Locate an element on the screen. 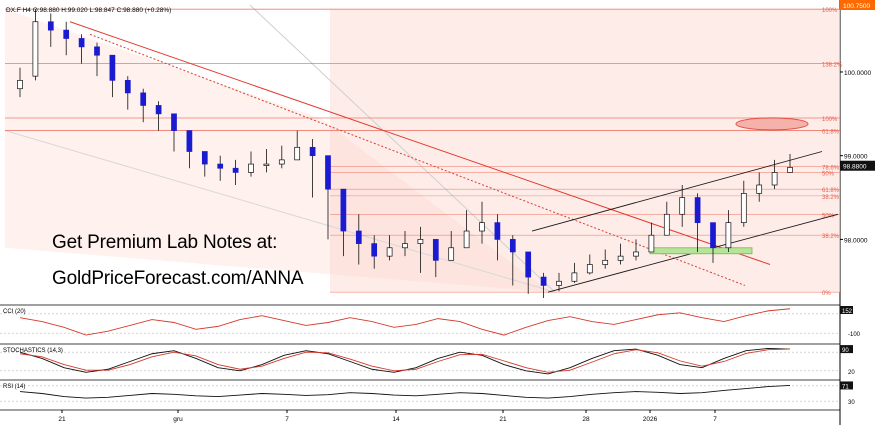  fib-label-lower: 78.6% is located at coordinates (831, 169).